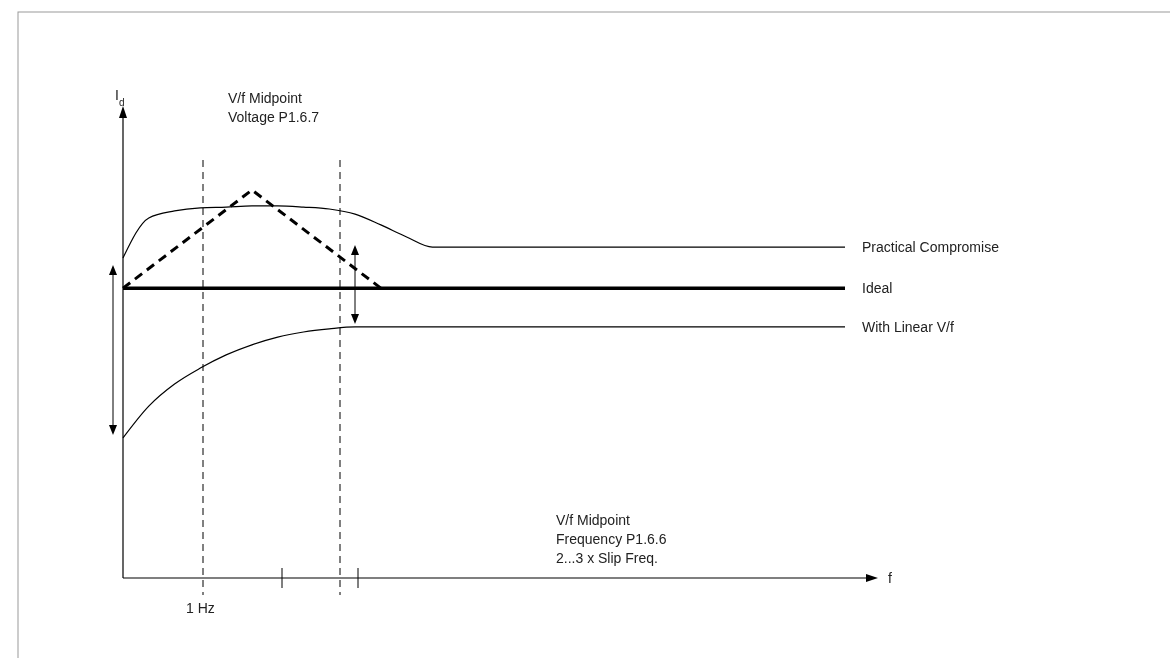  What do you see at coordinates (890, 578) in the screenshot?
I see `x-axis-title: f` at bounding box center [890, 578].